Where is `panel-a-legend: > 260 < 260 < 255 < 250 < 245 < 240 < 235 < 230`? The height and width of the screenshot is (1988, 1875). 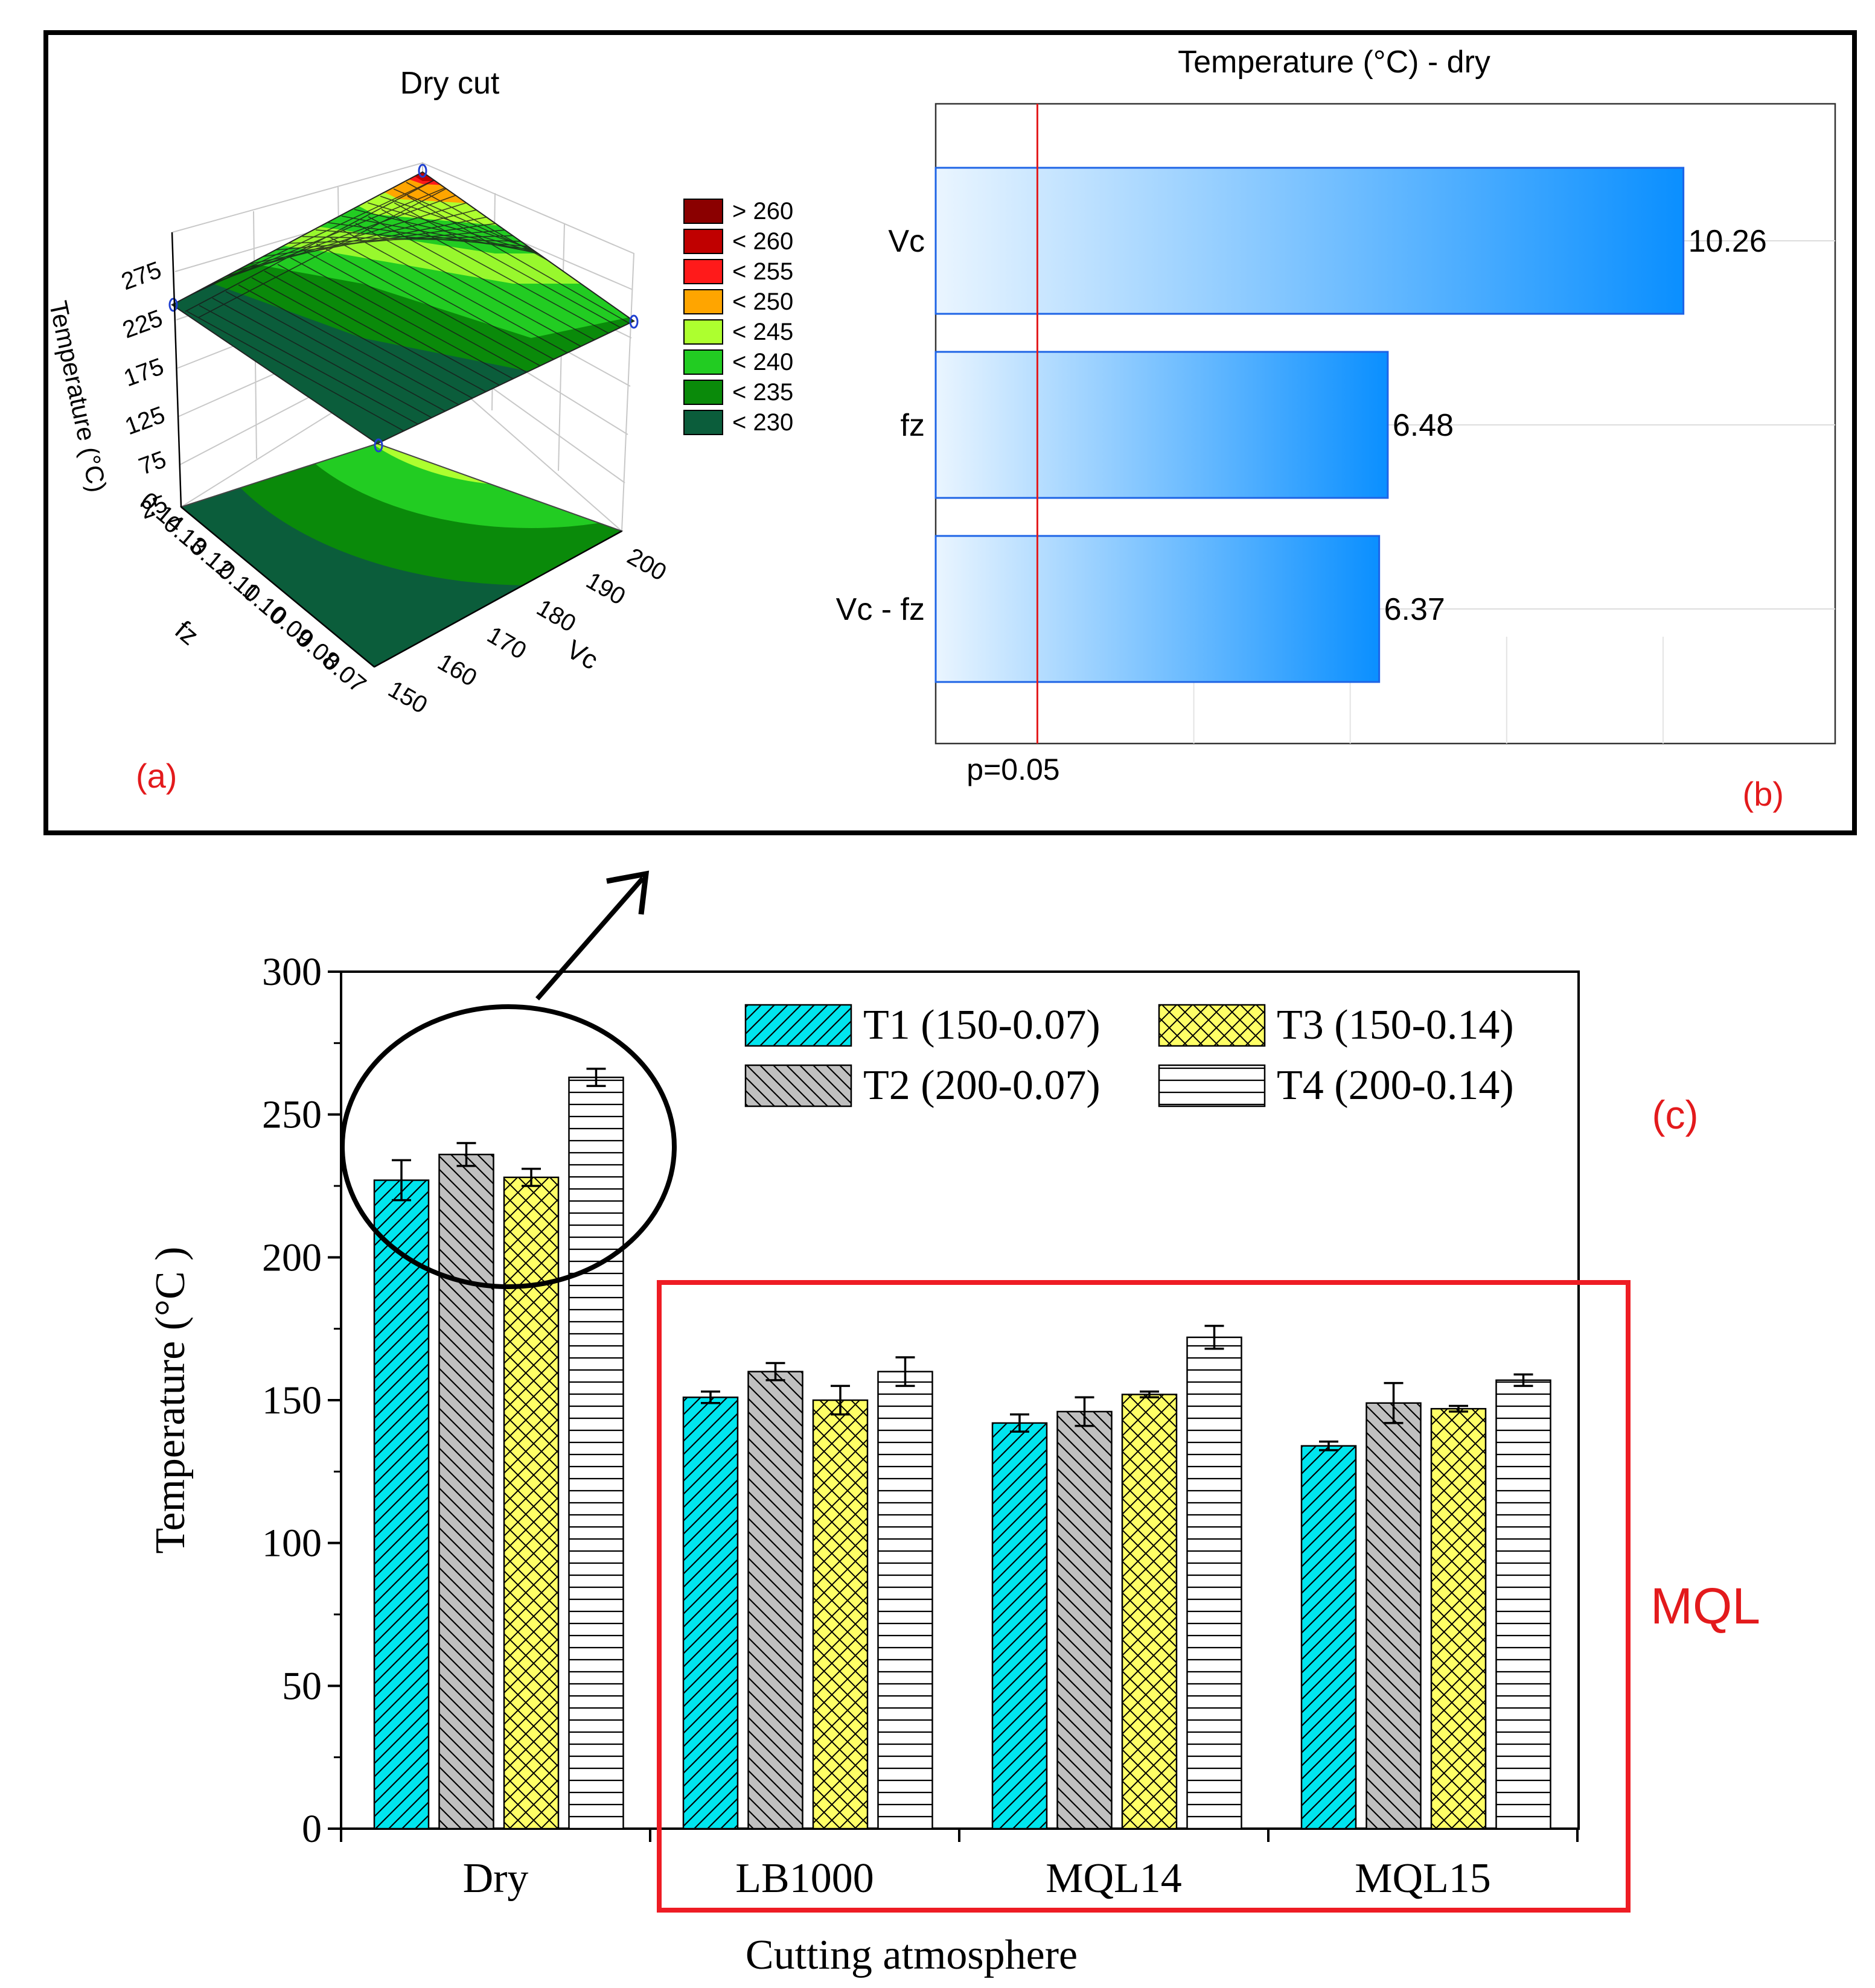 panel-a-legend: > 260 < 260 < 255 < 250 < 245 < 240 < 235 < 230 is located at coordinates (738, 317).